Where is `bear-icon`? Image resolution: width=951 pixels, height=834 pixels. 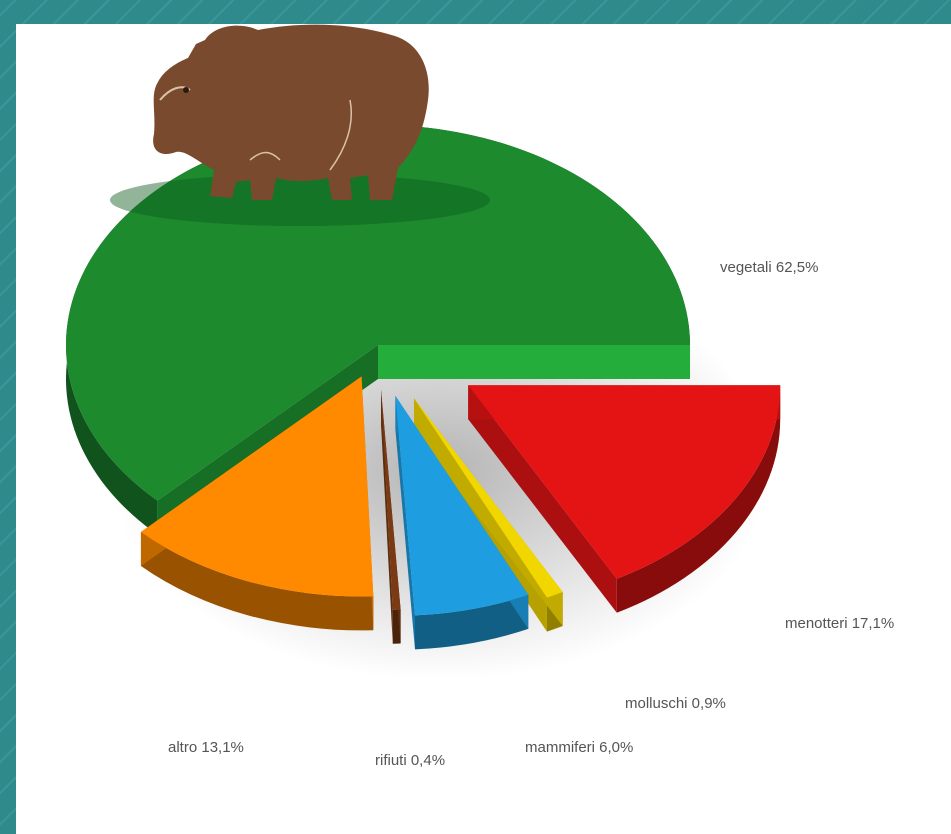 bear-icon is located at coordinates (300, 125).